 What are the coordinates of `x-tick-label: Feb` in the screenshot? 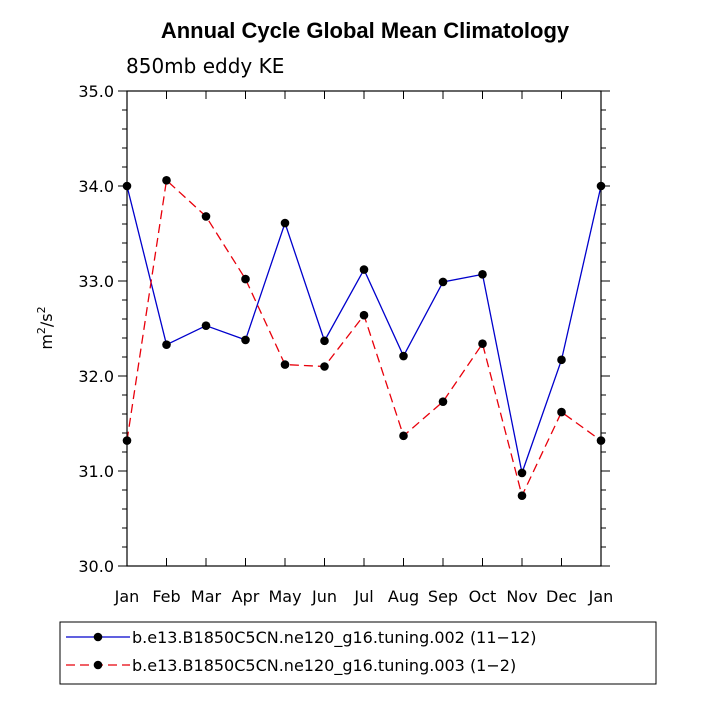 It's located at (166, 596).